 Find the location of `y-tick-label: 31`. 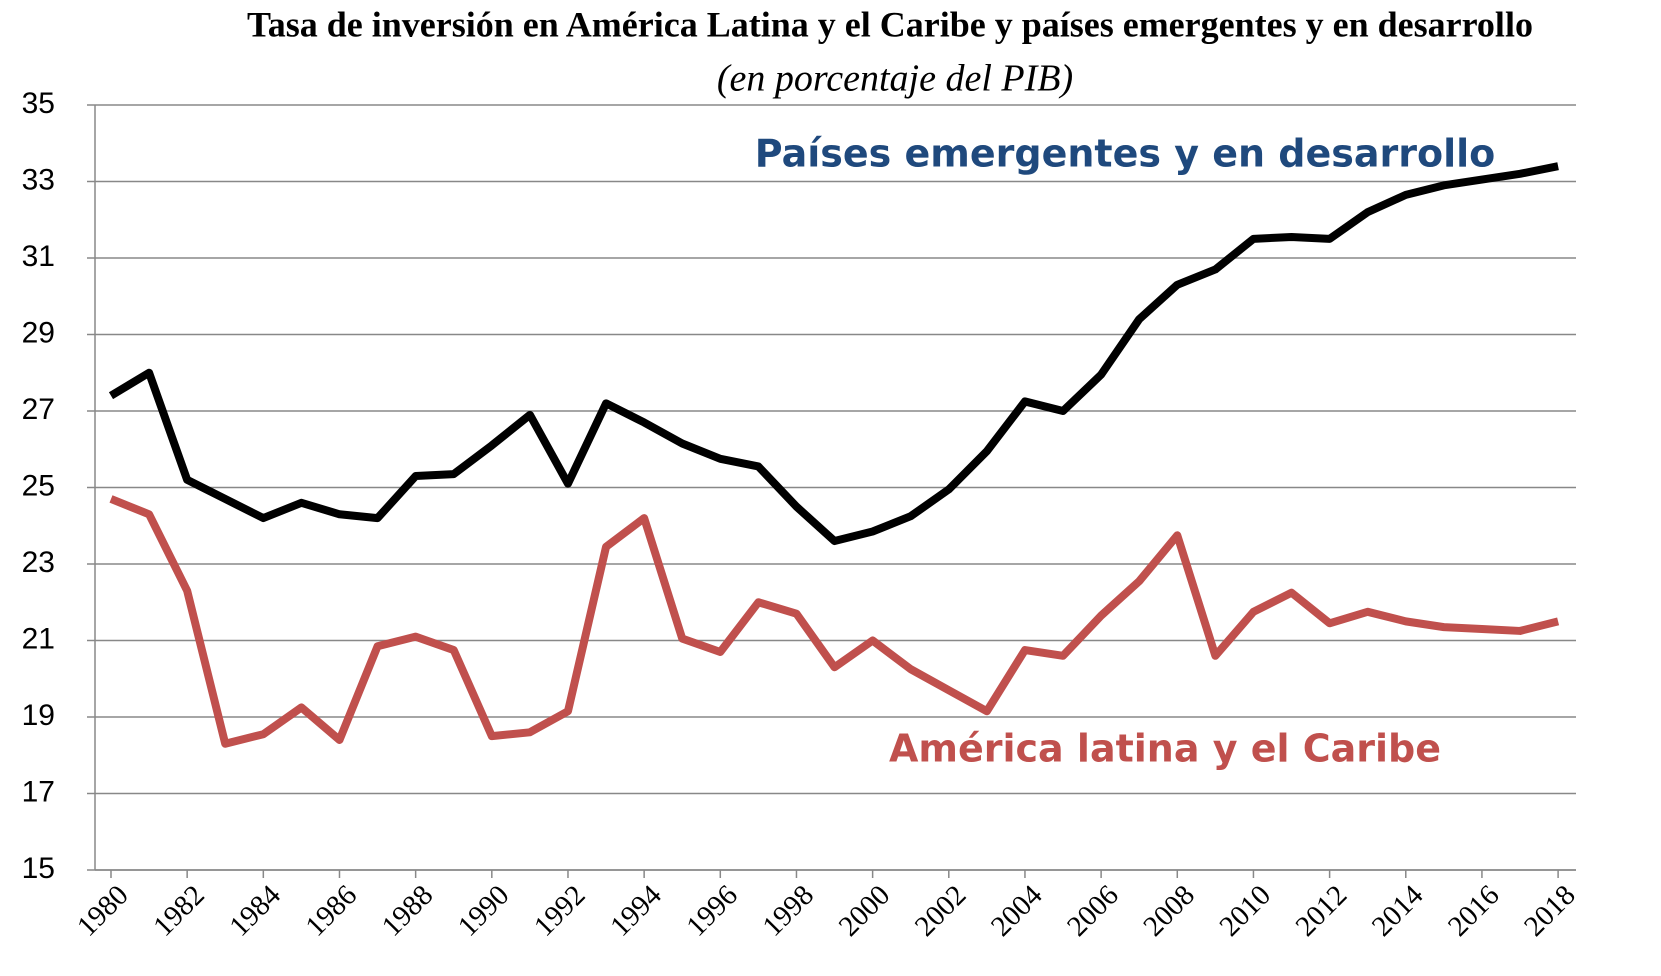

y-tick-label: 31 is located at coordinates (38, 256).